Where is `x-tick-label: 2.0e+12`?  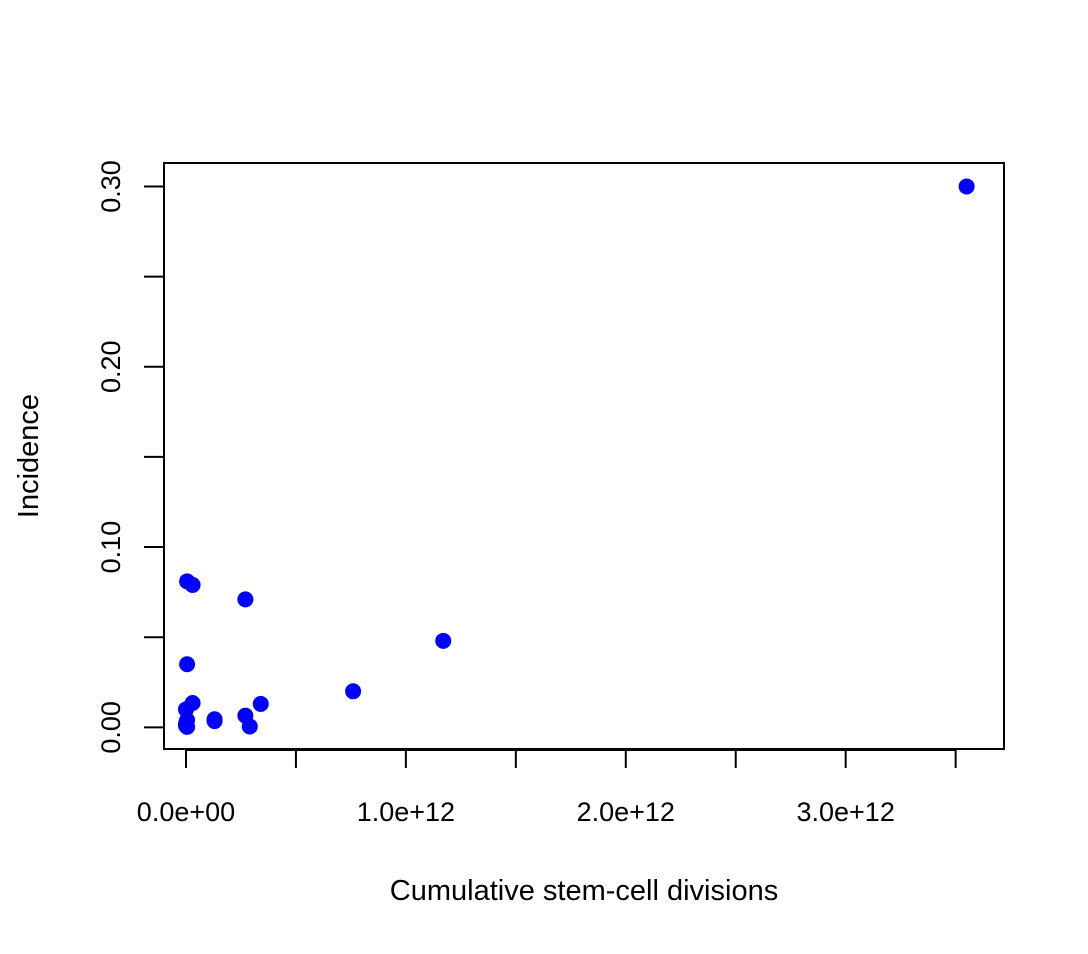 x-tick-label: 2.0e+12 is located at coordinates (626, 812).